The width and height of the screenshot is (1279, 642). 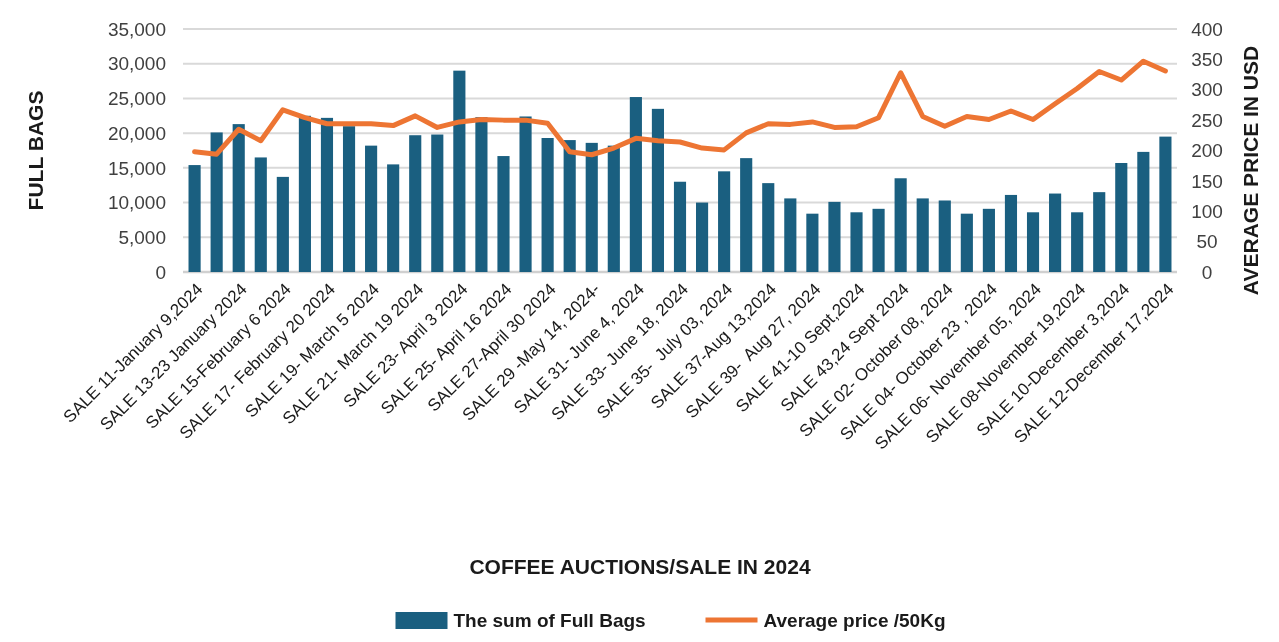 What do you see at coordinates (1207, 120) in the screenshot?
I see `y2-tick-label: 250` at bounding box center [1207, 120].